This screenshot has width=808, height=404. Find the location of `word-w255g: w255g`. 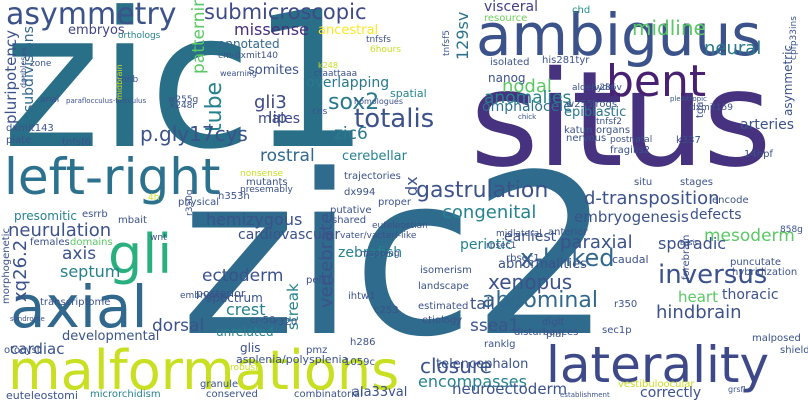

word-w255g: w255g is located at coordinates (183, 100).